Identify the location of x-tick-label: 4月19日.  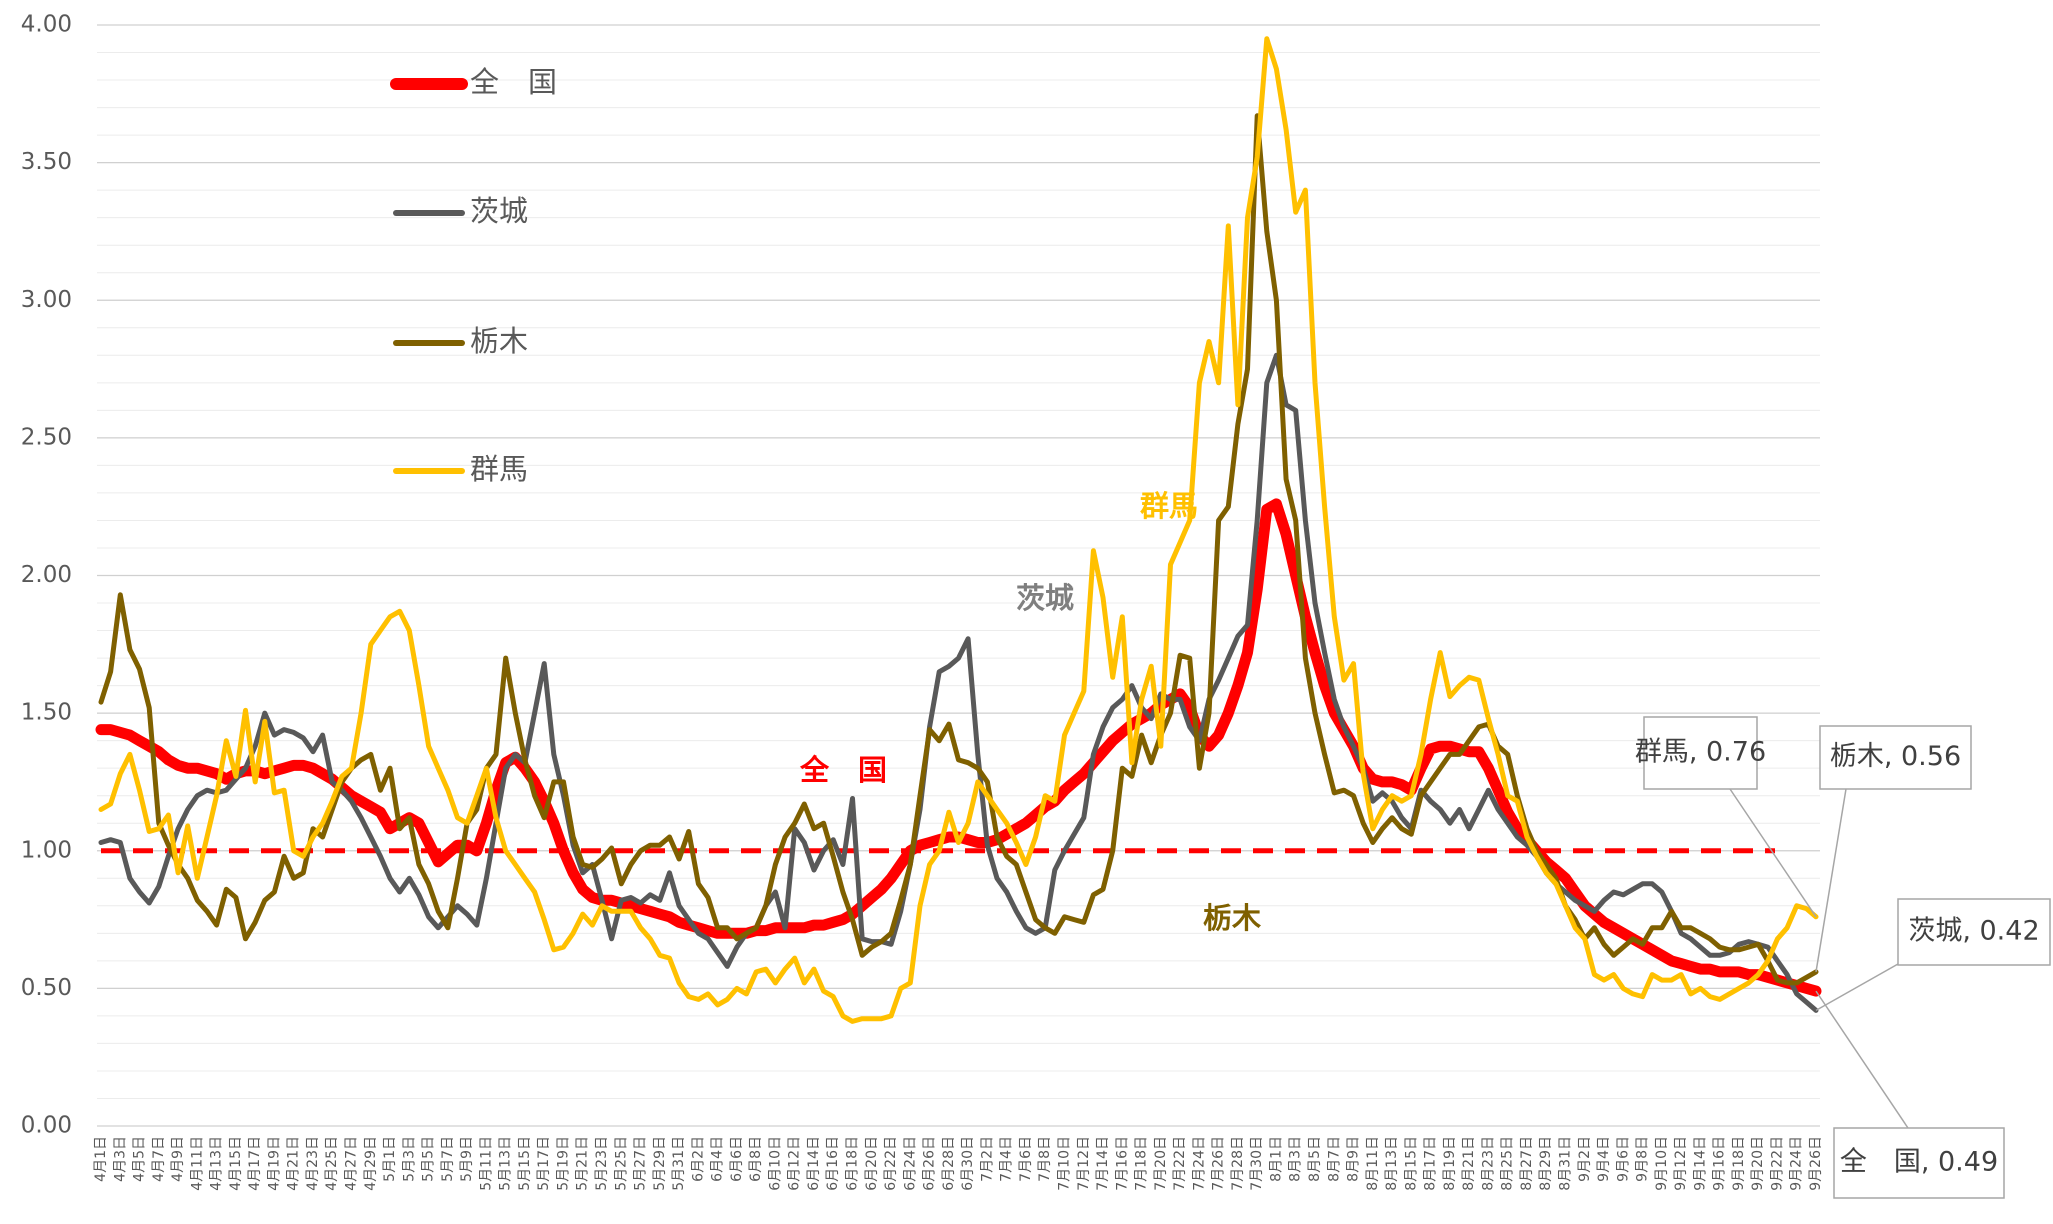
(274, 1163).